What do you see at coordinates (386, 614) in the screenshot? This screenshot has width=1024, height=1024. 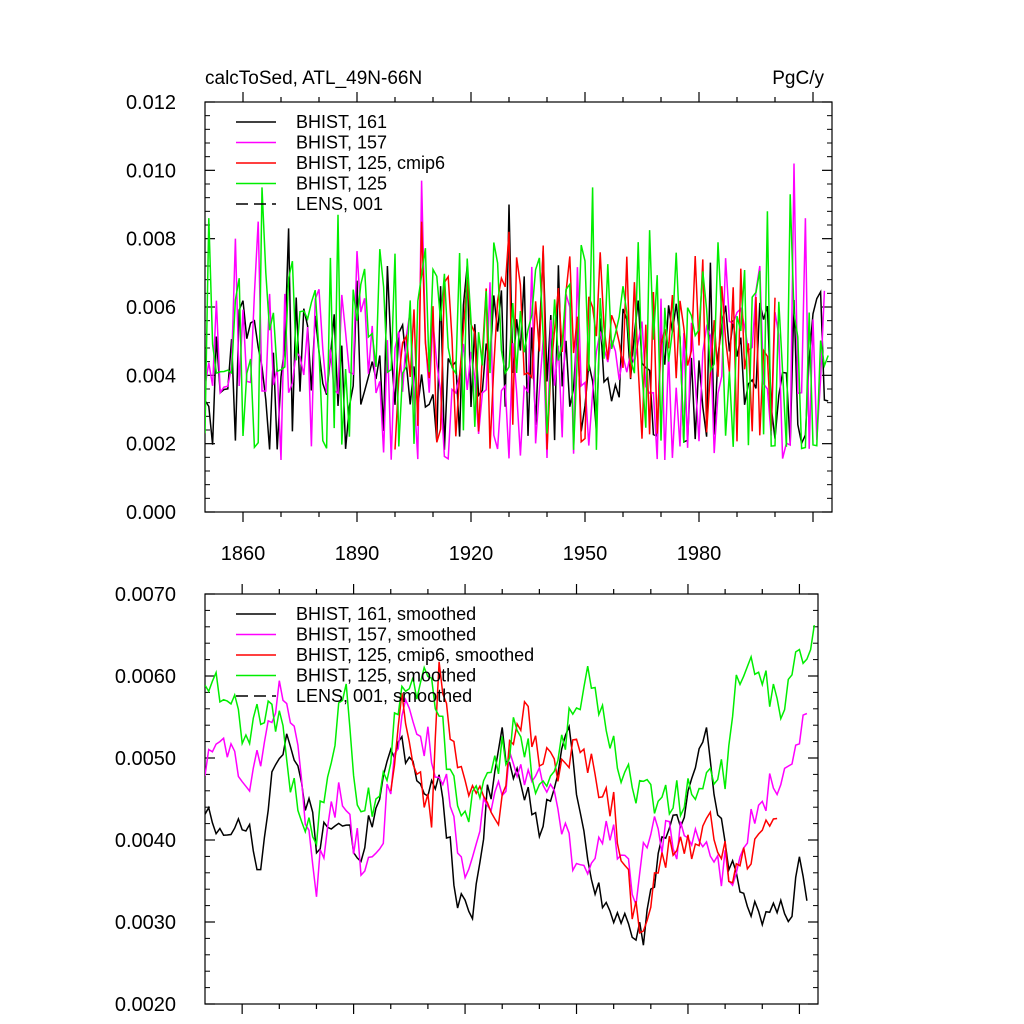 I see `legend-entry: BHIST, 161, smoothed` at bounding box center [386, 614].